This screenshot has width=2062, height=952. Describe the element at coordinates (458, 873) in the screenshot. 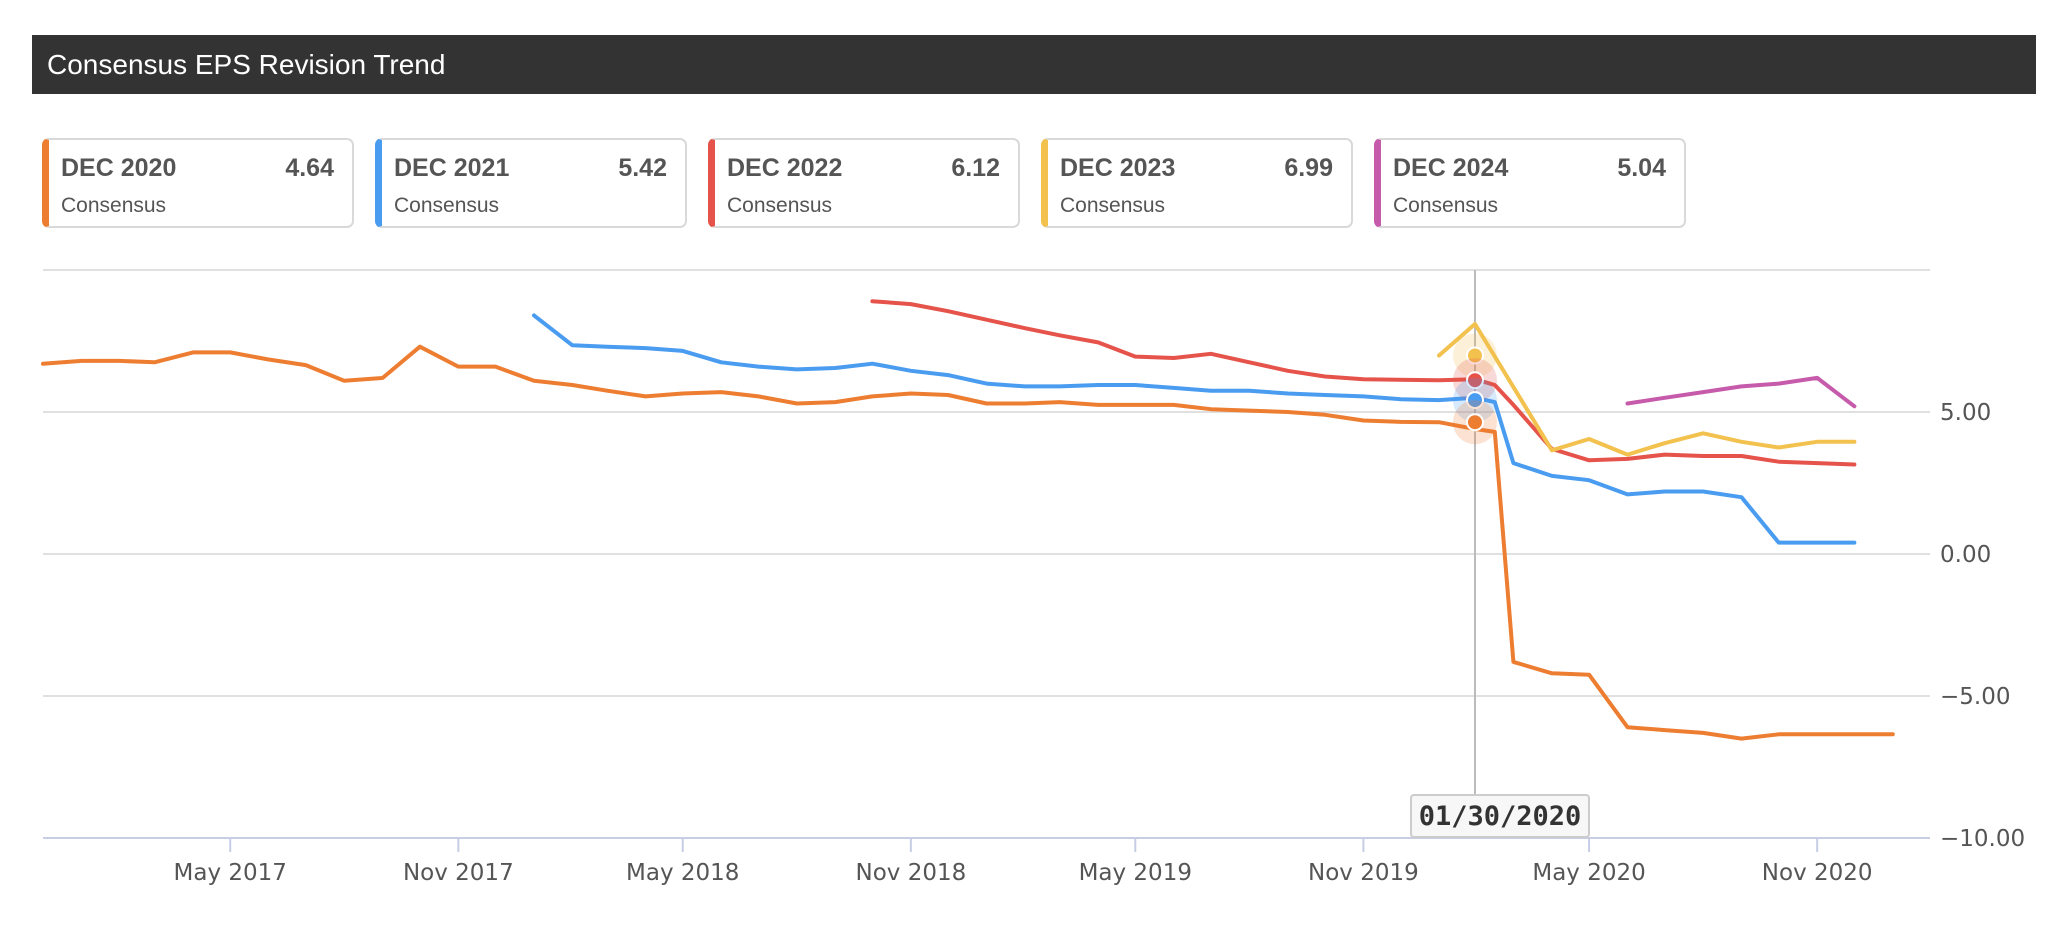

I see `x-tick-label: Nov 2017` at that location.